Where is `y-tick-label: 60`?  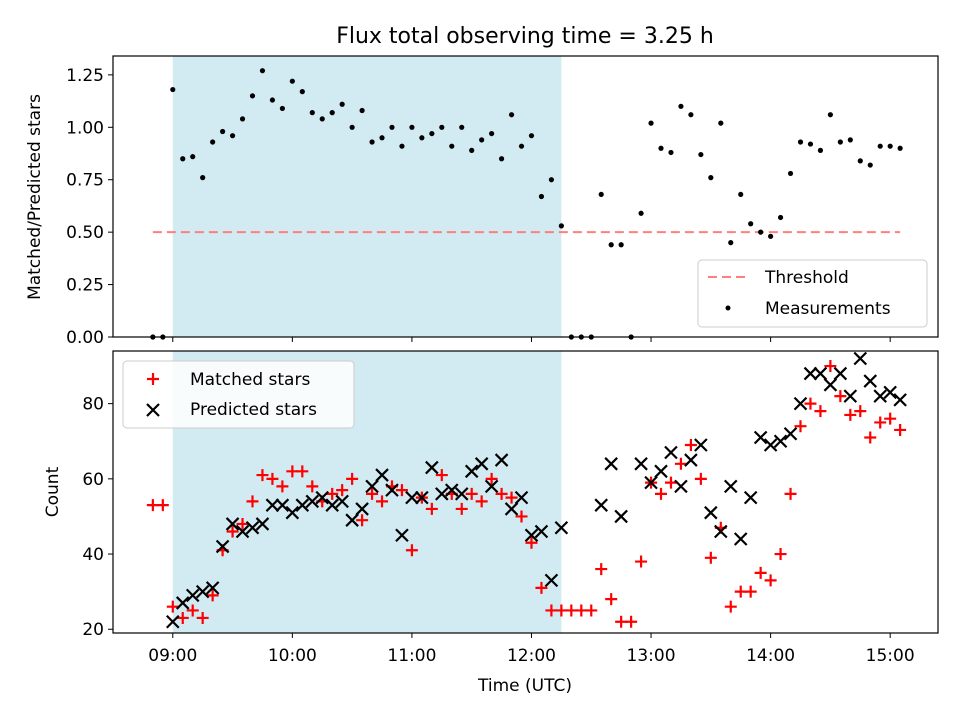 y-tick-label: 60 is located at coordinates (93, 480).